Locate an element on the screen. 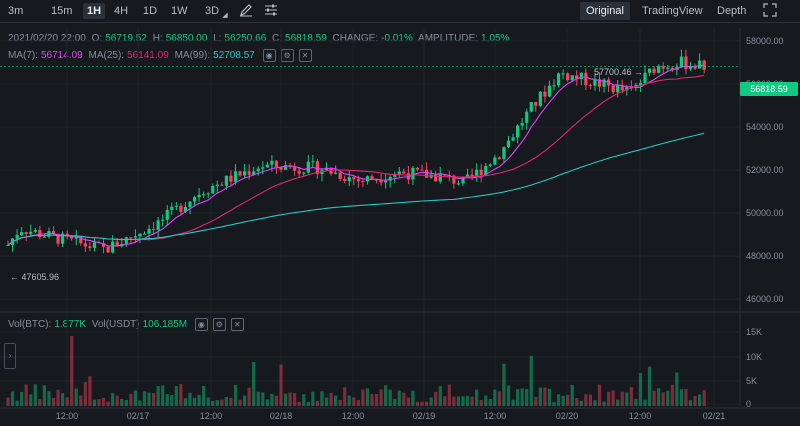  timeframe-dropdown-icon: ◢ is located at coordinates (225, 15).